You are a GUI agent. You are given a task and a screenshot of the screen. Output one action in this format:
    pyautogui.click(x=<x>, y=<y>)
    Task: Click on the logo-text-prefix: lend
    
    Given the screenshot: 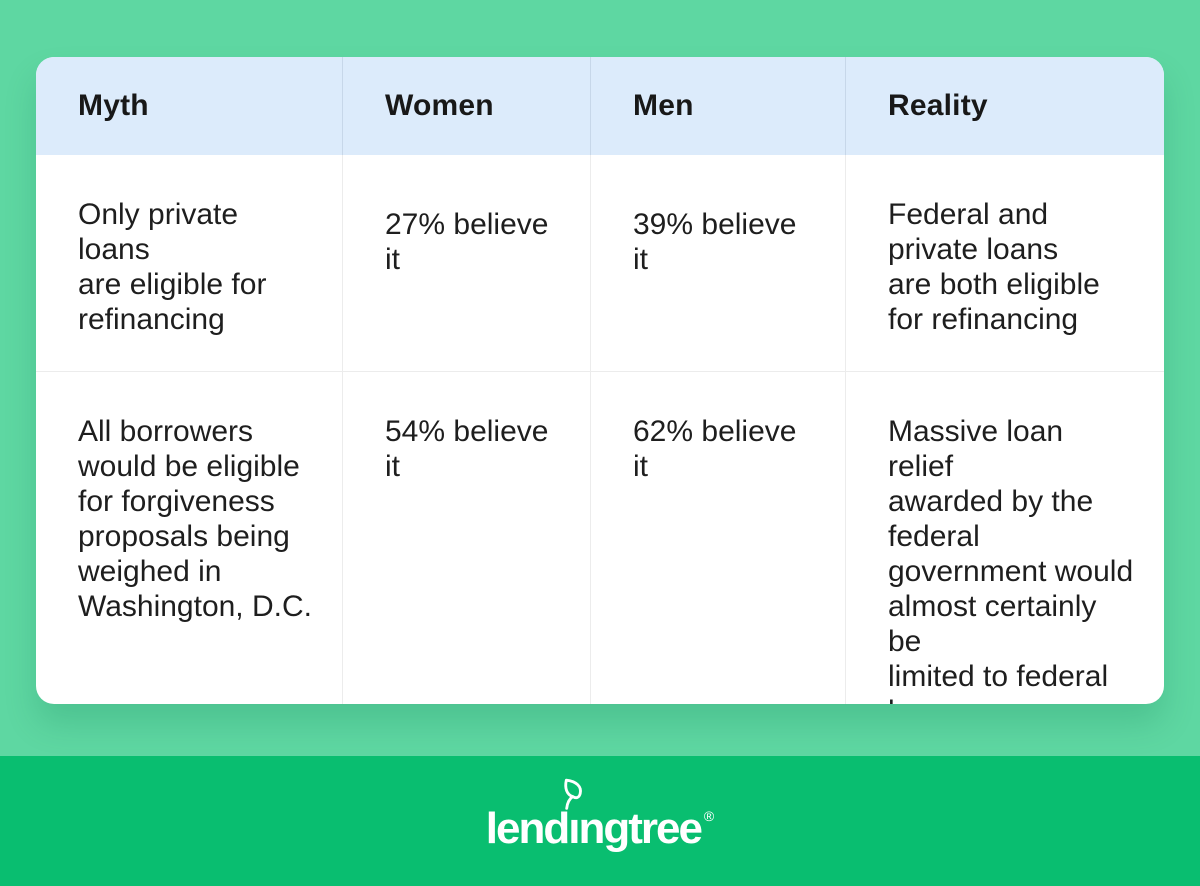 What is the action you would take?
    pyautogui.click(x=527, y=828)
    